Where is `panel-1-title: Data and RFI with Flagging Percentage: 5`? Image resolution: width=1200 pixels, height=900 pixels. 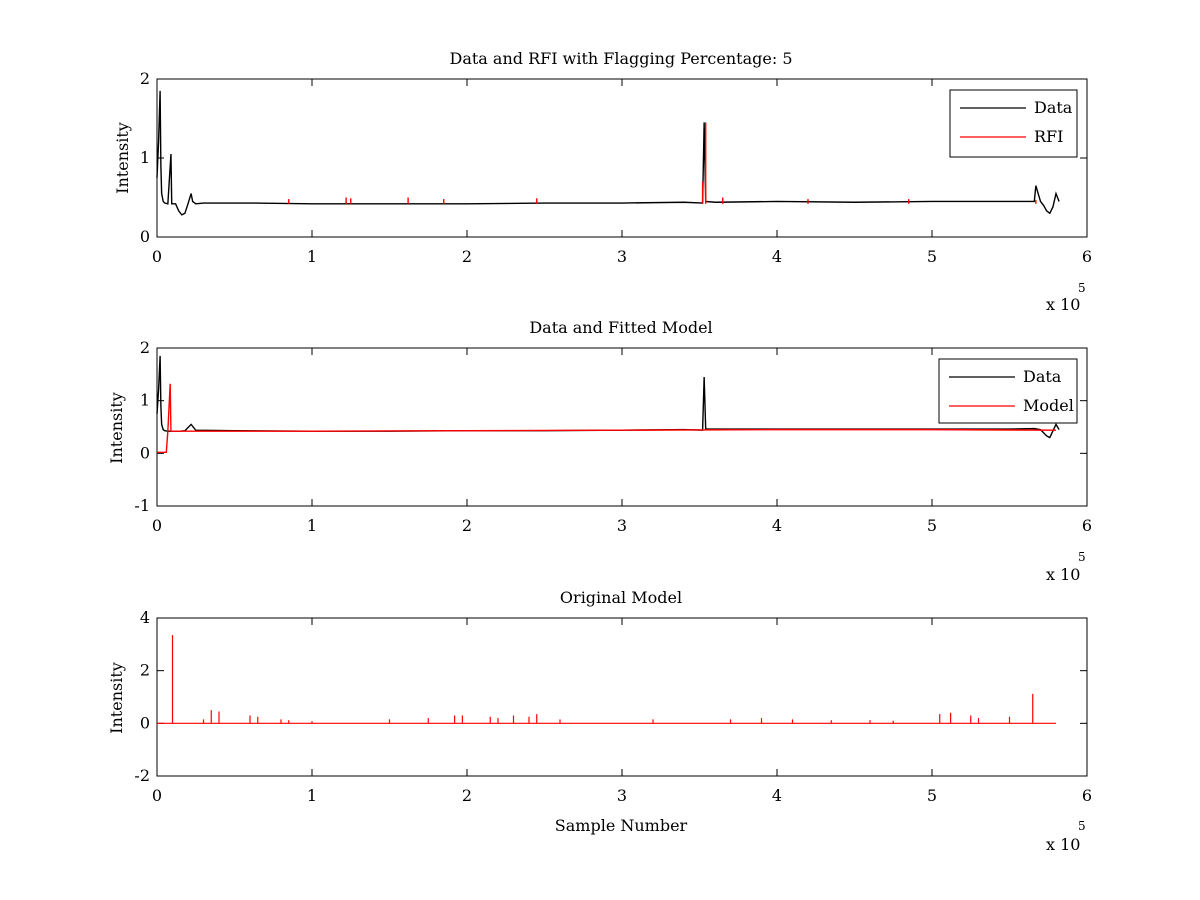
panel-1-title: Data and RFI with Flagging Percentage: 5 is located at coordinates (620, 58).